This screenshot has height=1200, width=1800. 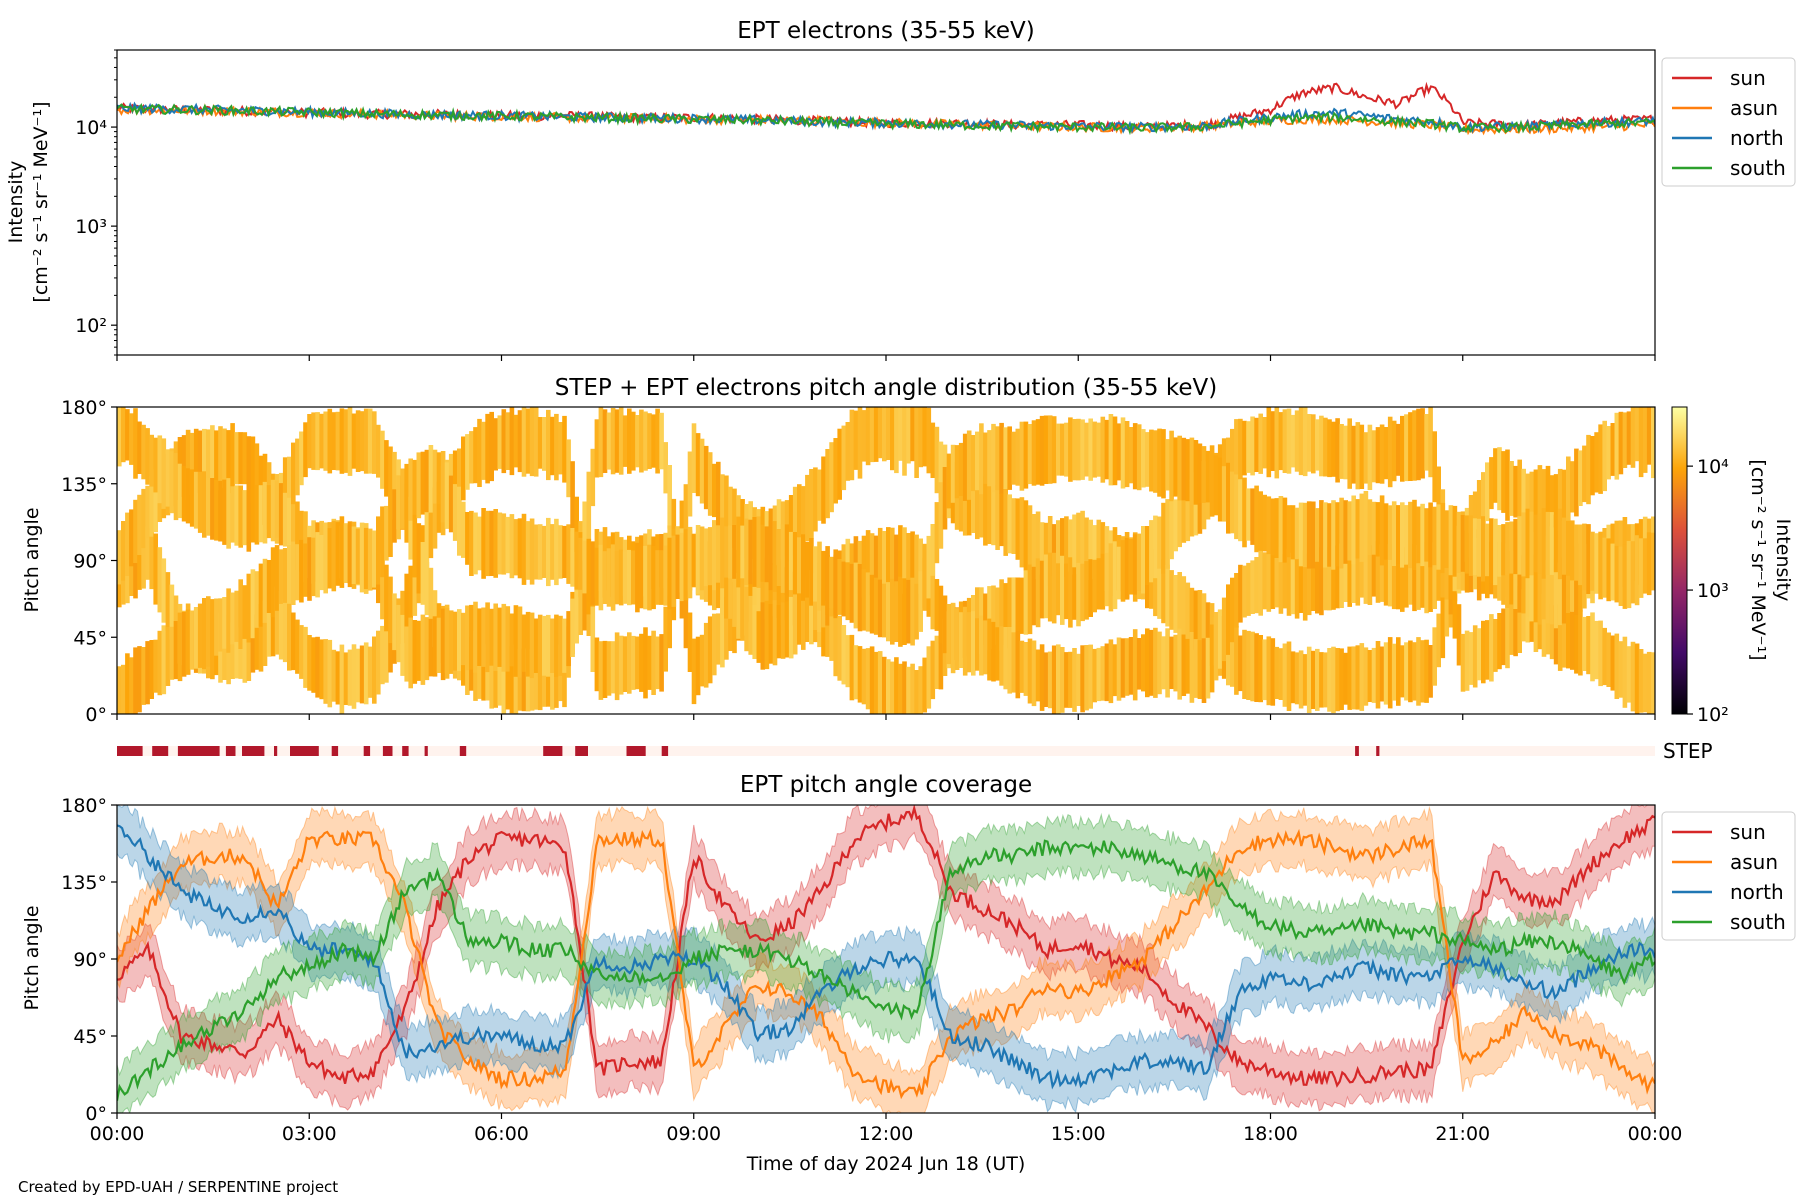 What do you see at coordinates (1462, 1134) in the screenshot?
I see `x-tick-label: 21:00` at bounding box center [1462, 1134].